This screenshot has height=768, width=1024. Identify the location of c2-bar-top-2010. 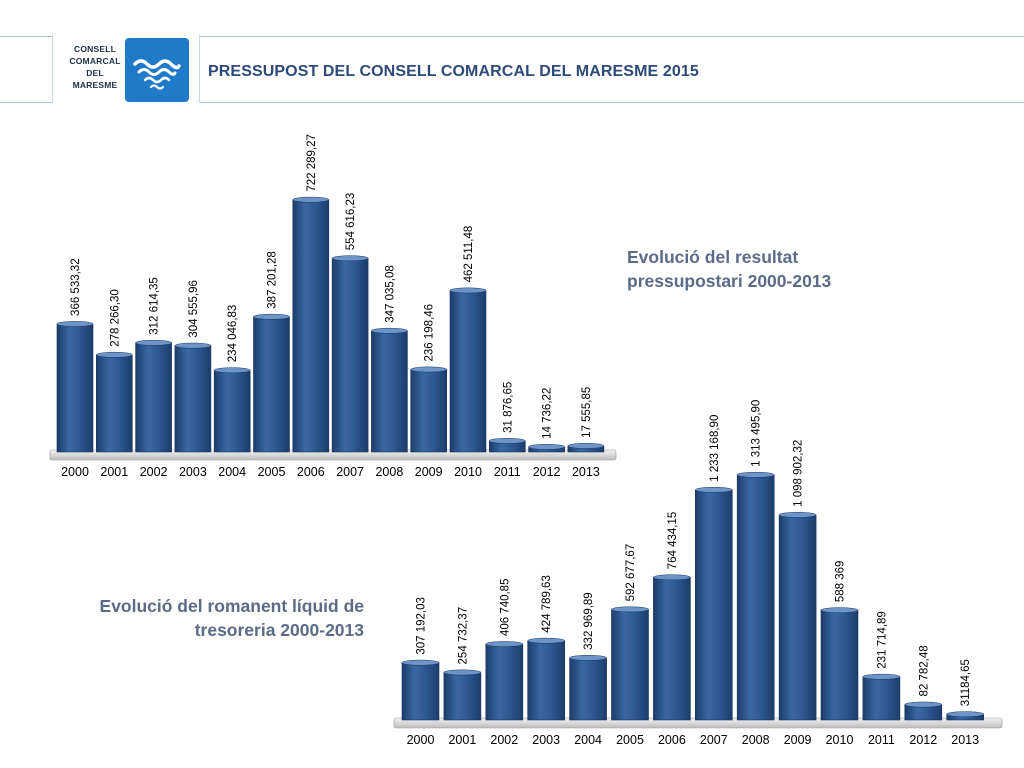
(839, 610).